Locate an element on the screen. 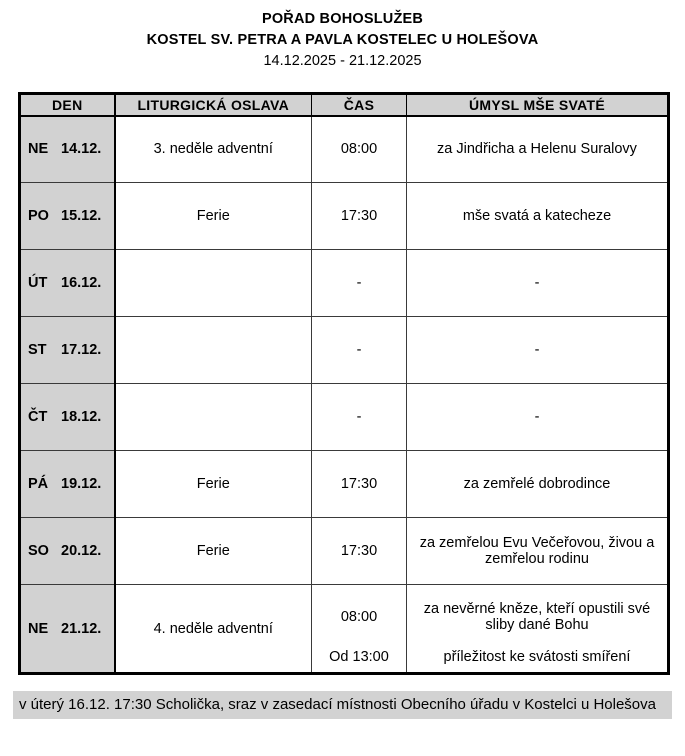 Image resolution: width=685 pixels, height=756 pixels. day-date: 20.12. is located at coordinates (81, 551).